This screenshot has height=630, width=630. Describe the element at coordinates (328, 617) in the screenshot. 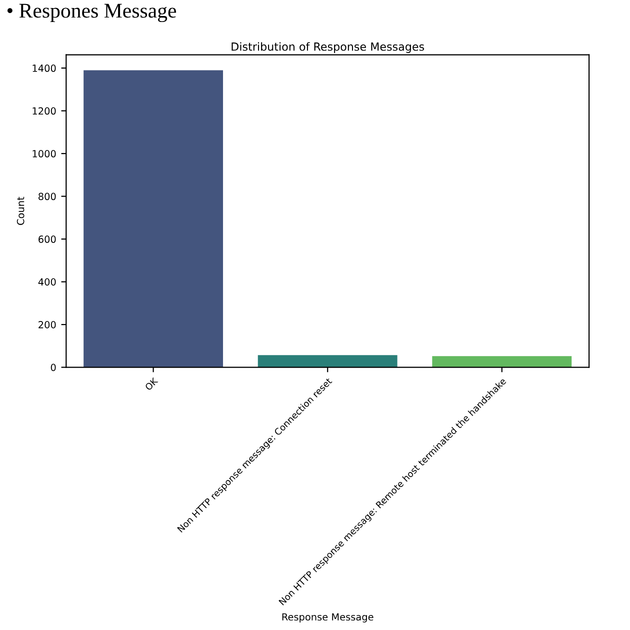

I see `x-axis-title: Response Message` at that location.